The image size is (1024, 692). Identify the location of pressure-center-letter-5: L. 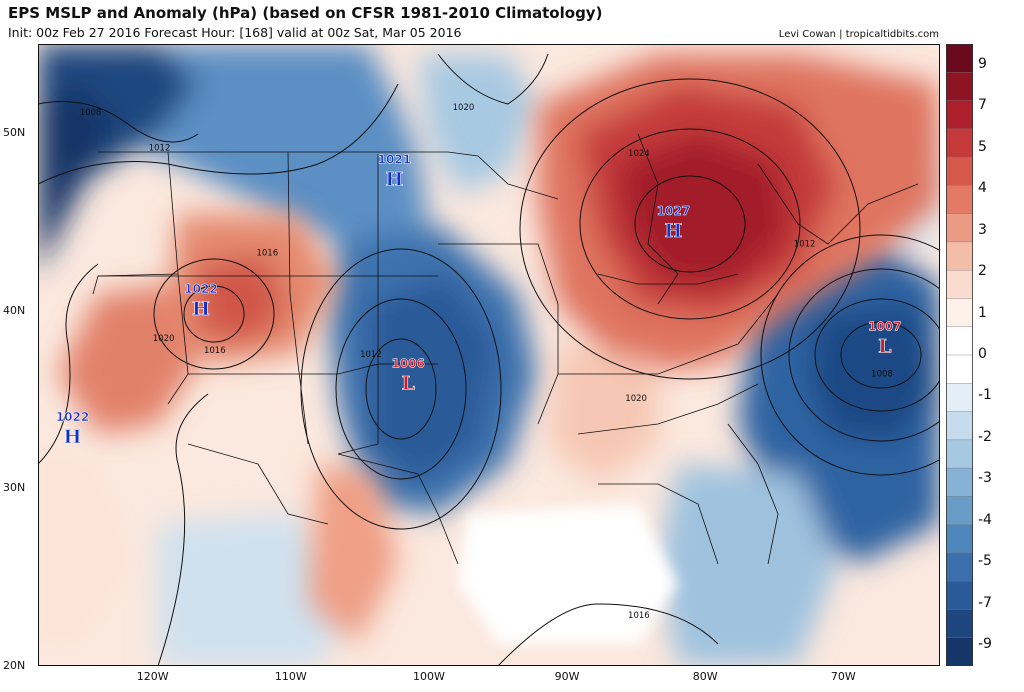
(884, 346).